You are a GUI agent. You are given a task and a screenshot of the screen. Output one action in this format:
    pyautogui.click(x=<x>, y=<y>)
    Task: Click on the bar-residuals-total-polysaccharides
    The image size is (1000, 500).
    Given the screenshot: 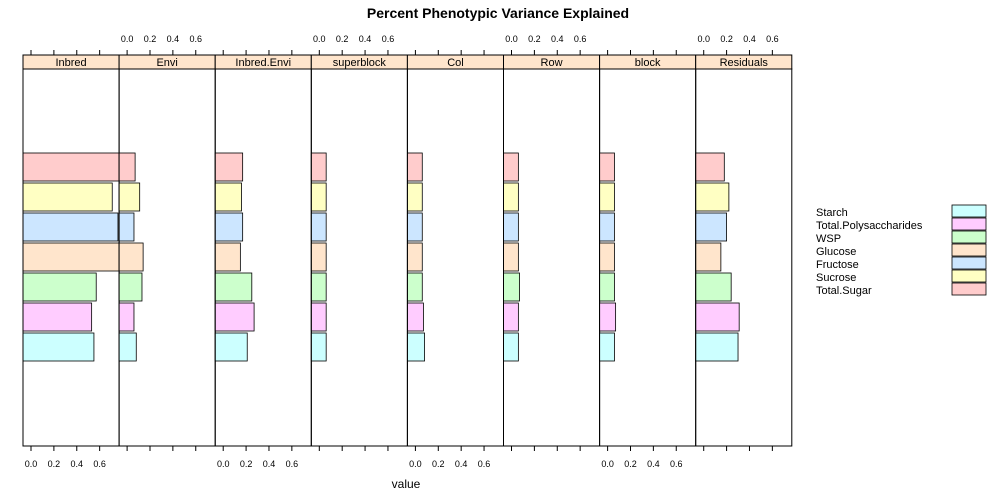 What is the action you would take?
    pyautogui.click(x=717, y=317)
    